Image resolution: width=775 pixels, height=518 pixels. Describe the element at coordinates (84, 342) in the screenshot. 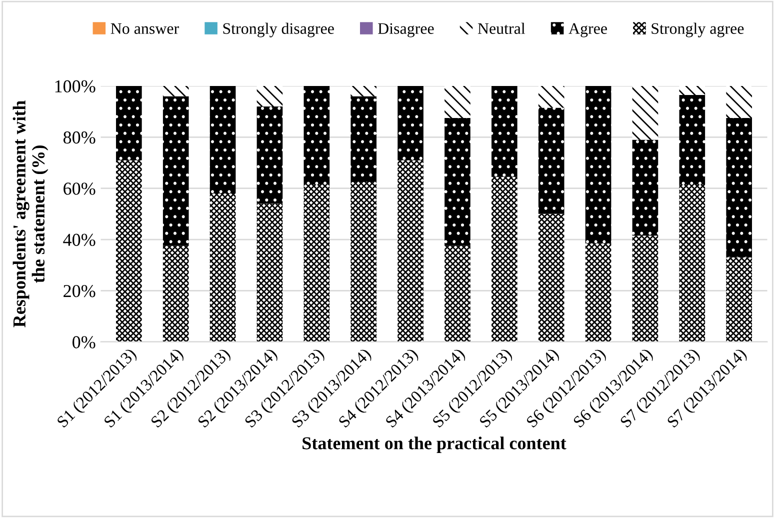

I see `y-tick-label: 0%` at that location.